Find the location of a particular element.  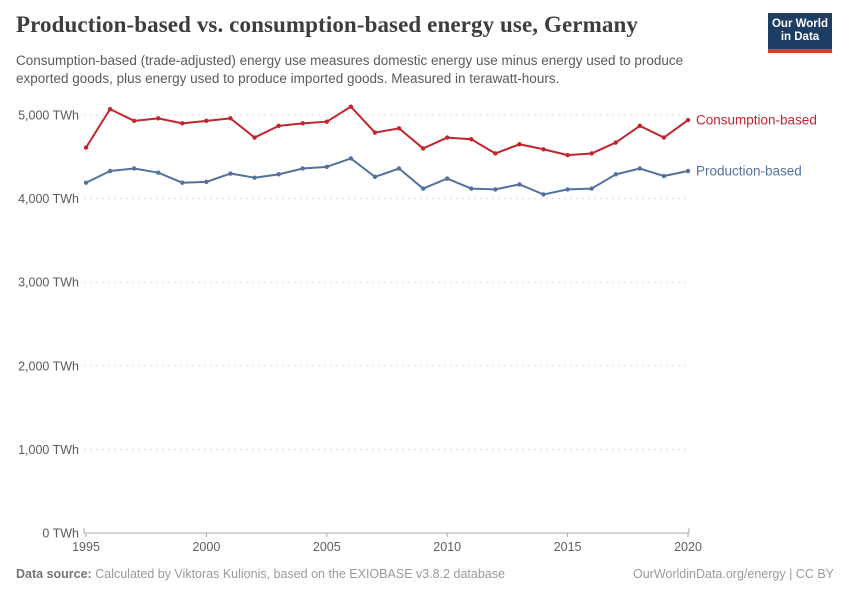

y-axis-tick-label: 2,000 TWh is located at coordinates (48, 366).